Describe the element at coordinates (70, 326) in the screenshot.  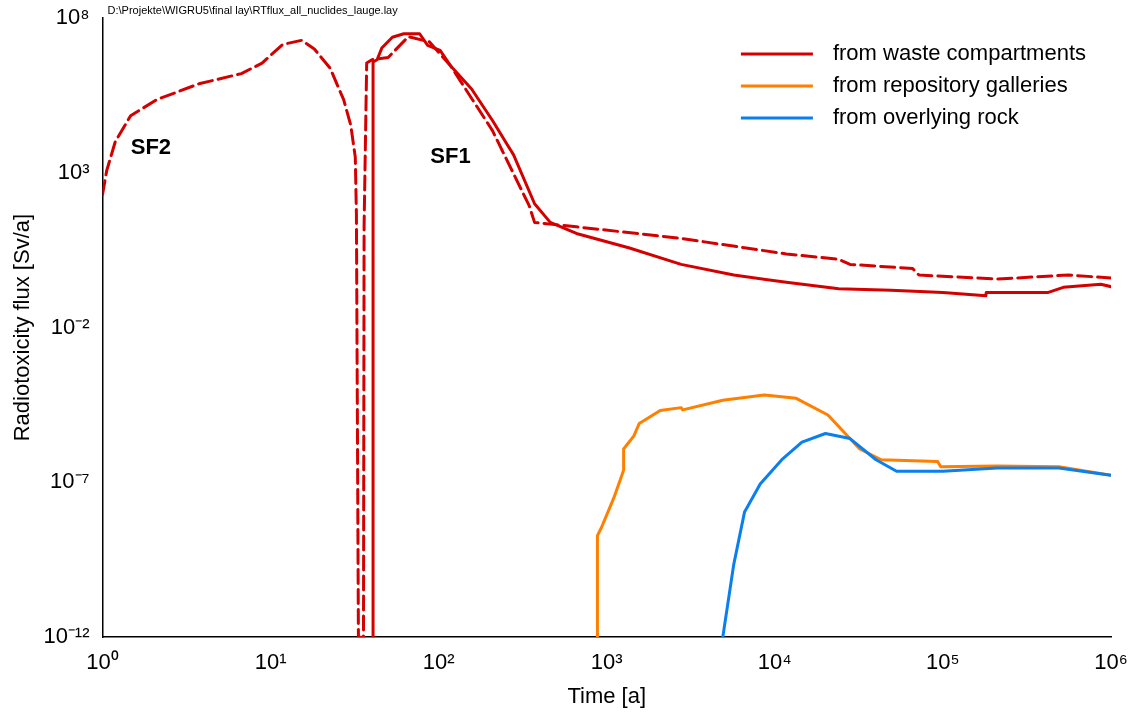
I see `y-tick-label: 10⁻²` at that location.